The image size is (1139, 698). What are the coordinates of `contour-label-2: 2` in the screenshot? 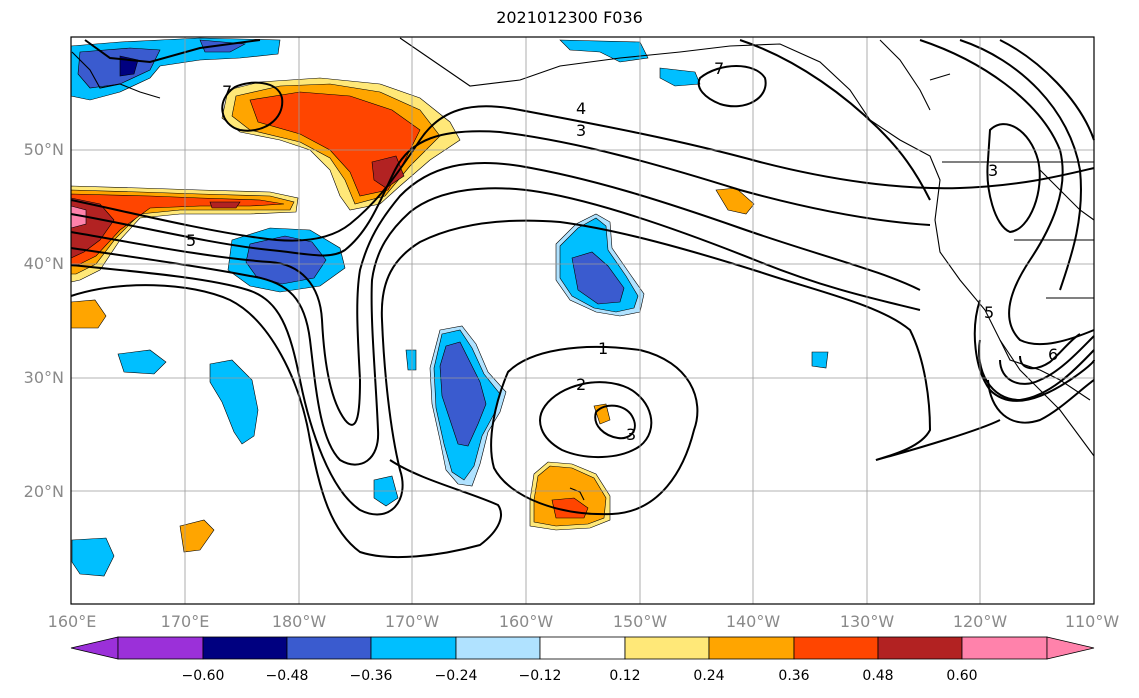 It's located at (581, 384).